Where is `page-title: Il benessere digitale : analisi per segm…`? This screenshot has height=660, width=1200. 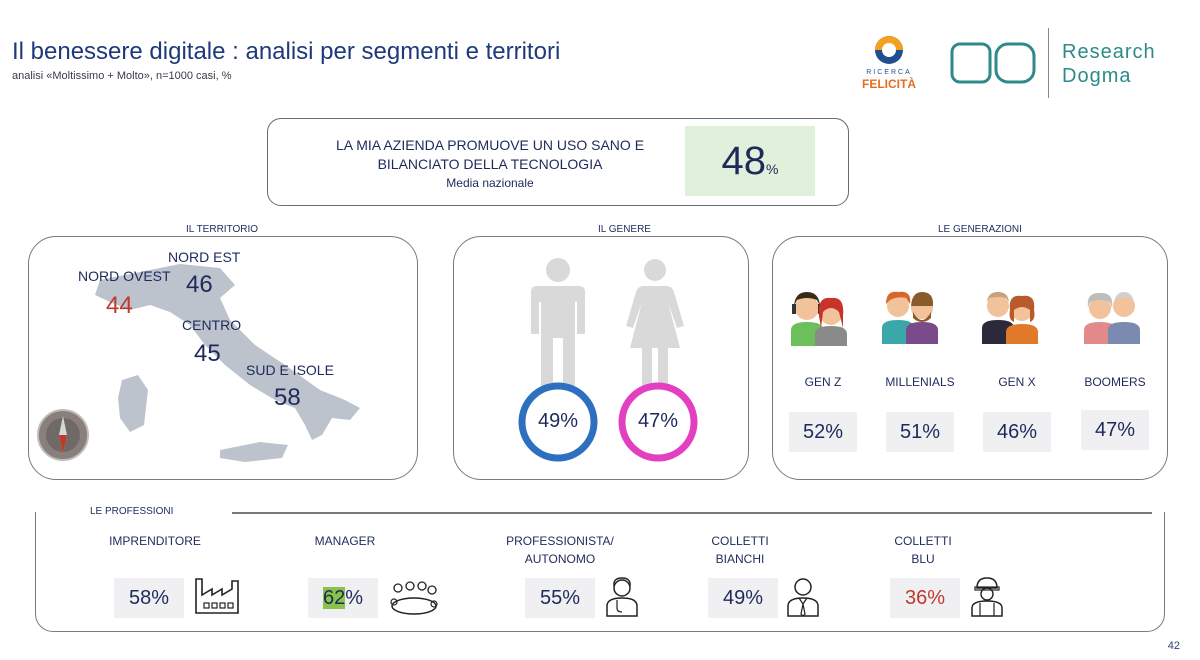
page-title: Il benessere digitale : analisi per segm… is located at coordinates (286, 51).